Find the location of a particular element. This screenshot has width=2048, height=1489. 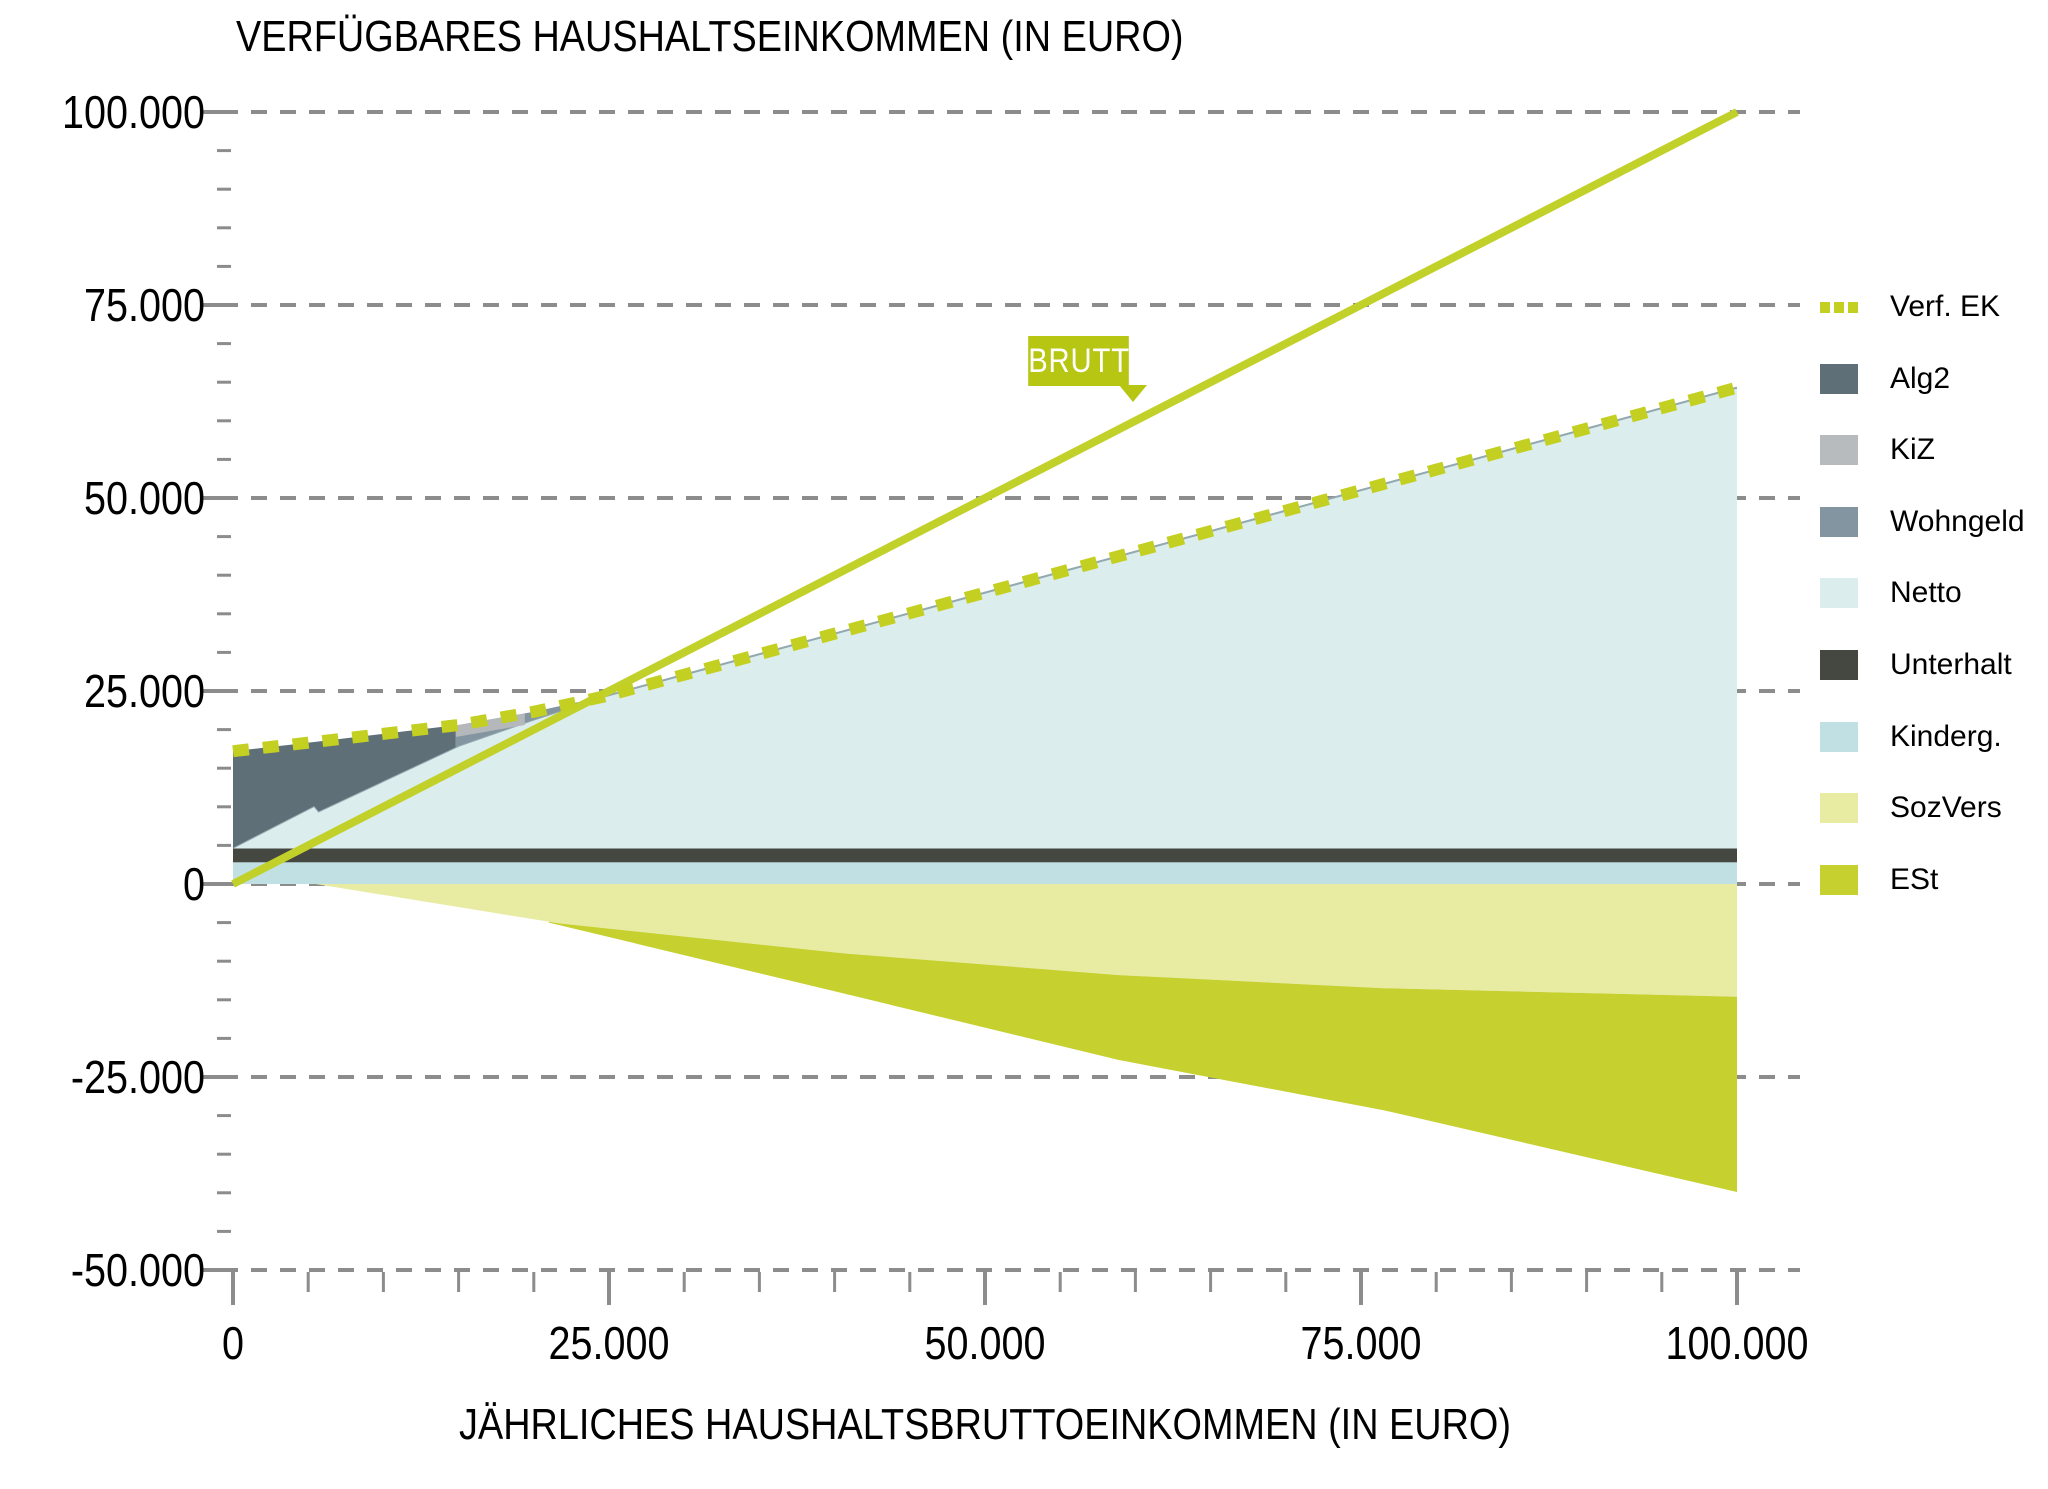

legend-item-kiz: KiZ is located at coordinates (1877, 450).